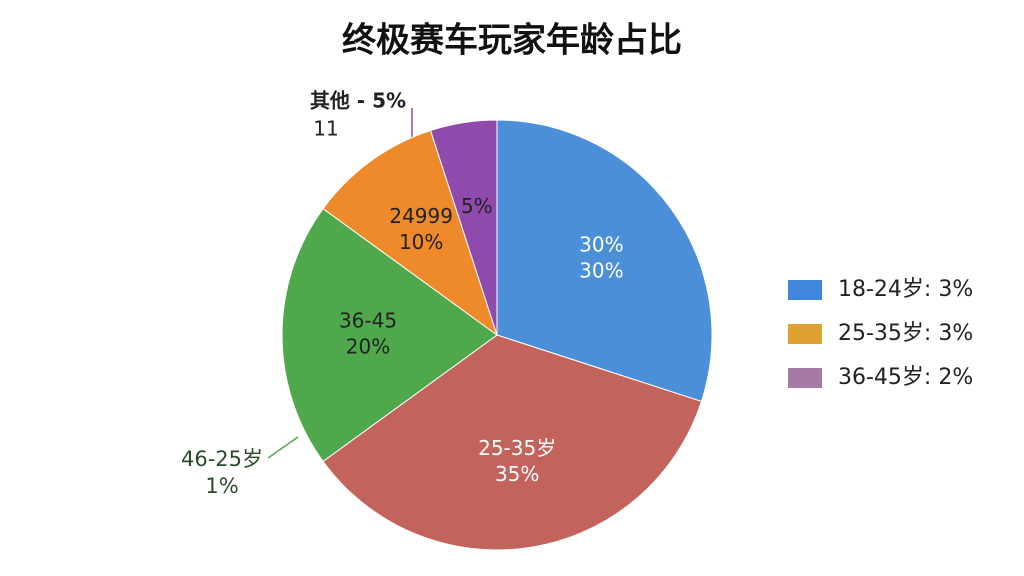 This screenshot has width=1024, height=576. I want to click on annotation: 11, so click(325, 129).